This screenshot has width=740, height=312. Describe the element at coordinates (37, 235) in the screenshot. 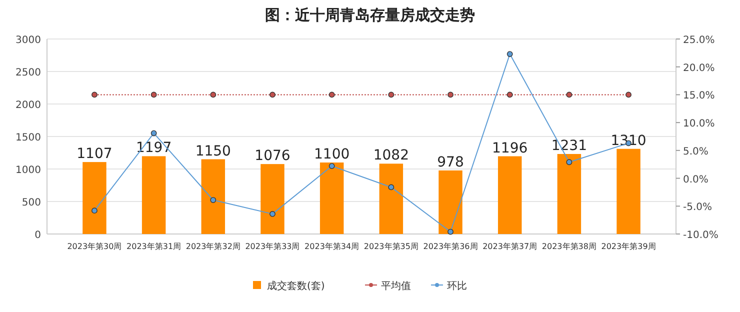

I see `y-tick-label: 0` at that location.